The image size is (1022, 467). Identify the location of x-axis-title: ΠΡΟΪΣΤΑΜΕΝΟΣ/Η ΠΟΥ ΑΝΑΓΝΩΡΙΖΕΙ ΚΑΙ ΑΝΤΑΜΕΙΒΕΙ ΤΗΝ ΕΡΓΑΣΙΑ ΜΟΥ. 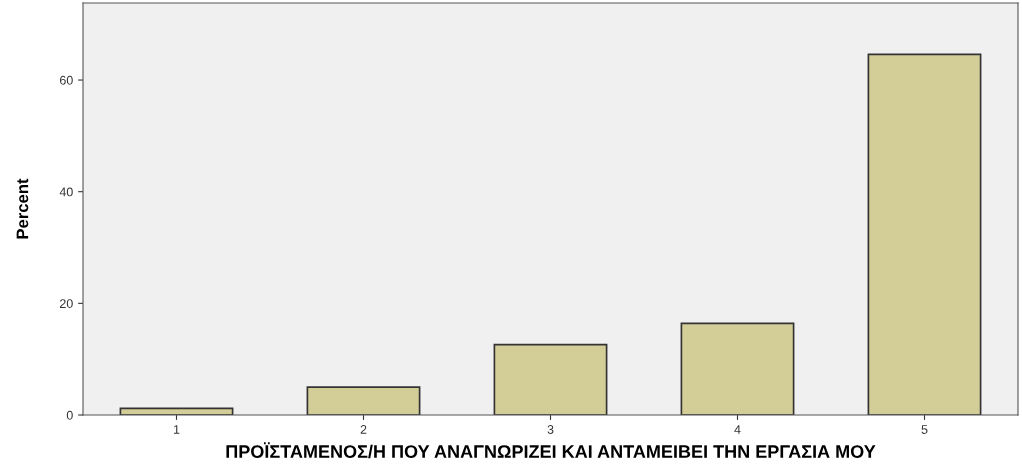
(551, 450).